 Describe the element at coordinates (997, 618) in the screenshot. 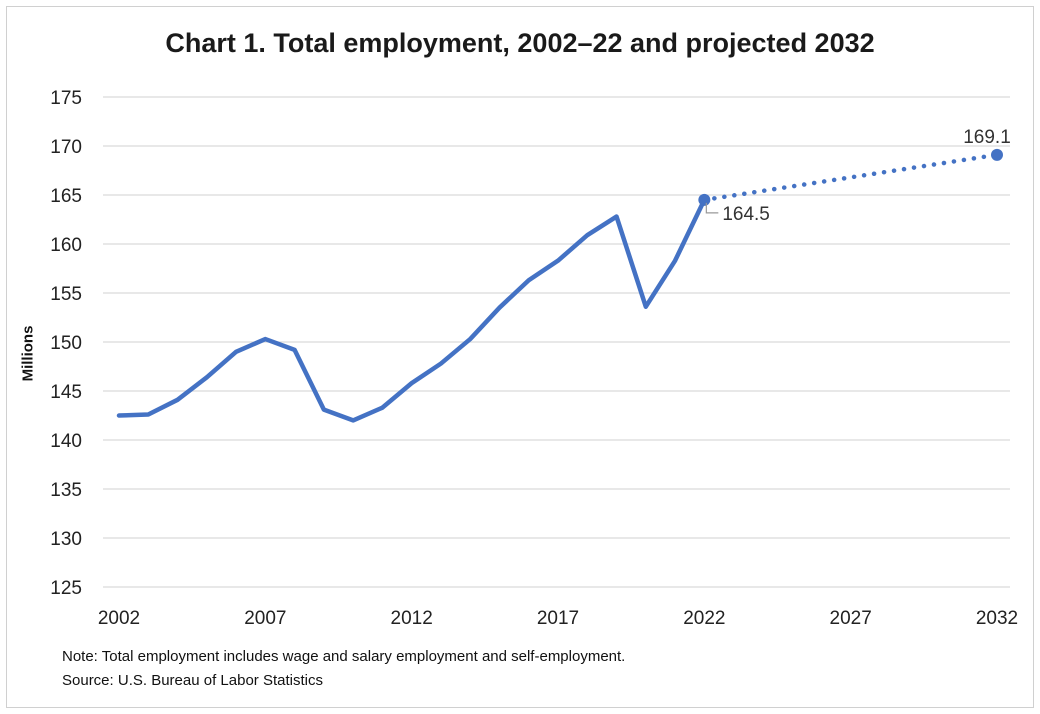

I see `x-tick-label: 2032` at that location.